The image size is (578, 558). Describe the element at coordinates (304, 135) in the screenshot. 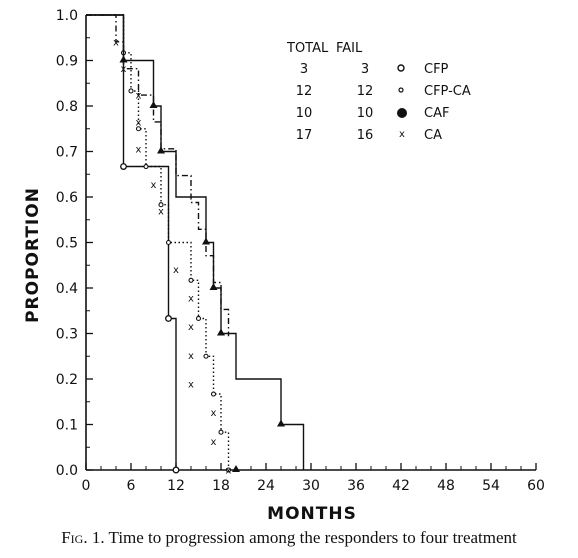

I see `legend-total-ca: 17` at that location.